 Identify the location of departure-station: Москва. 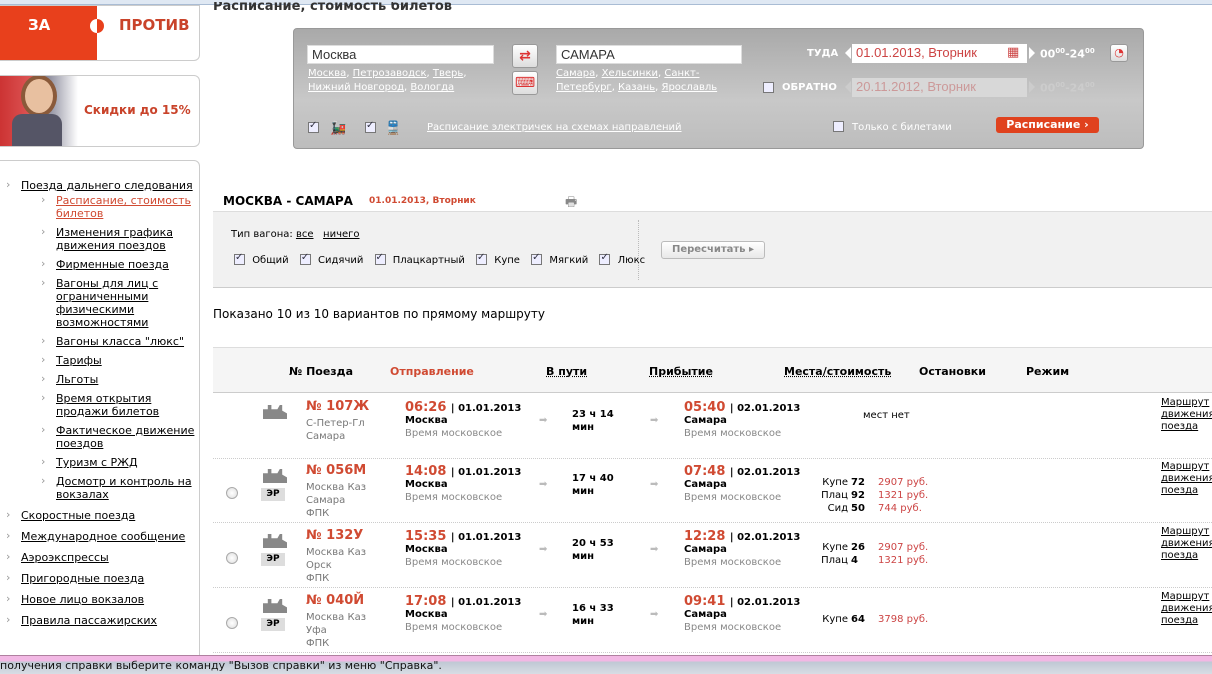
(426, 549).